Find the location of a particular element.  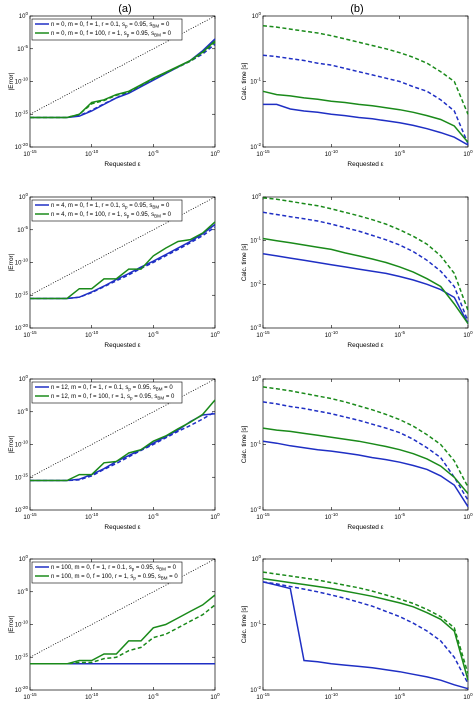

y-tick-label-exp: -3 is located at coordinates (259, 325).